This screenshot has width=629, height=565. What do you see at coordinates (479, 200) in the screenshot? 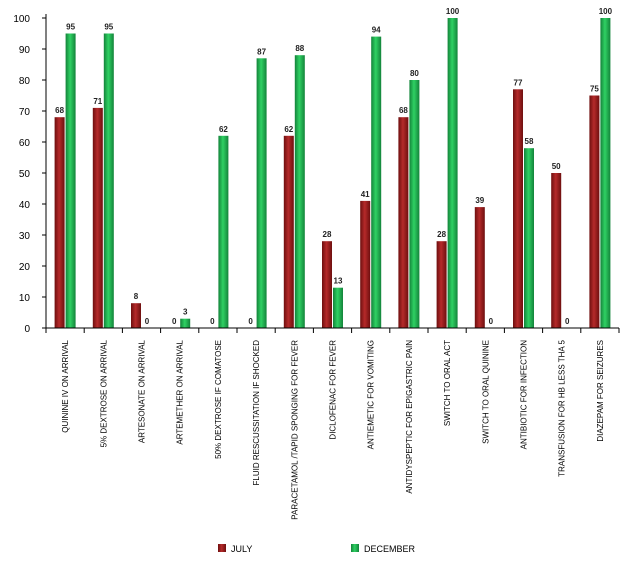
I see `data-label-july: 39` at bounding box center [479, 200].